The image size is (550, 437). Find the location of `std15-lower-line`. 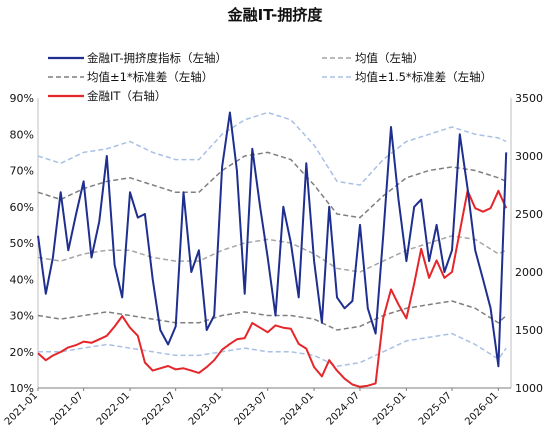

std15-lower-line is located at coordinates (272, 350).